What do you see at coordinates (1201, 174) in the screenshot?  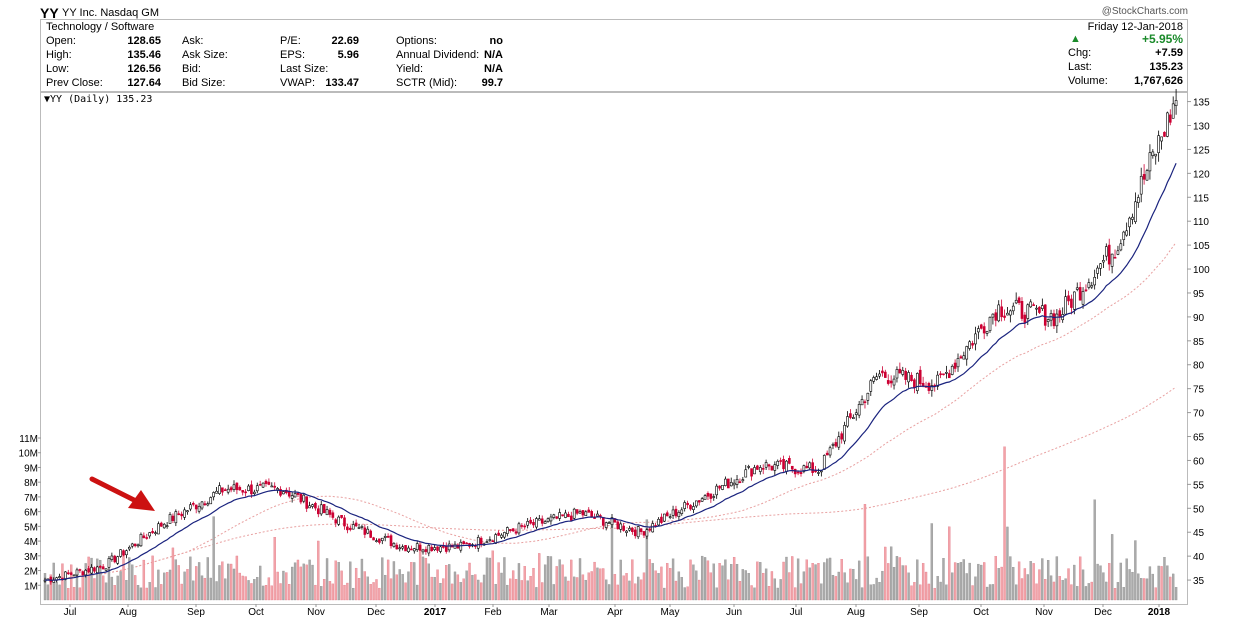 I see `price-tick-label: 120` at bounding box center [1201, 174].